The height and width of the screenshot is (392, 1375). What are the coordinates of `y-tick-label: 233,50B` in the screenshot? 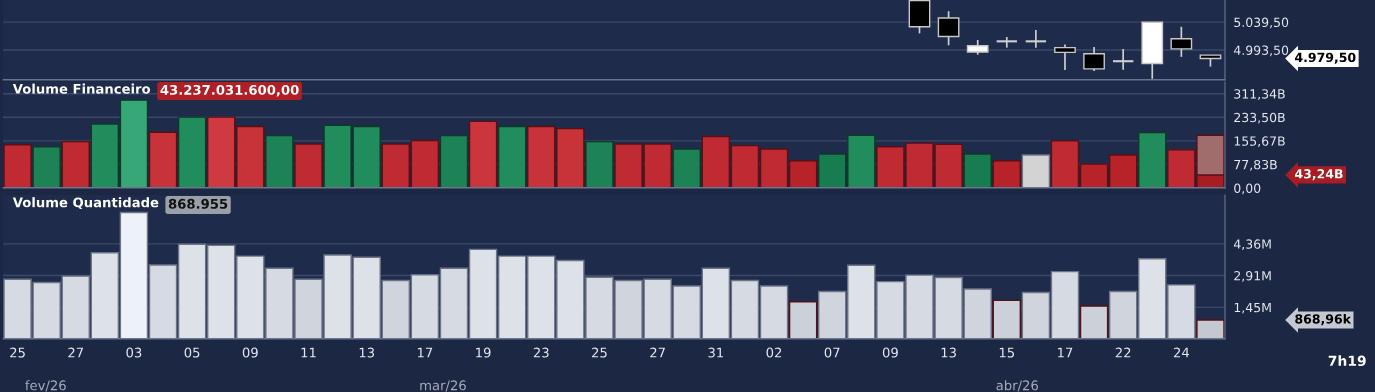 It's located at (1259, 118).